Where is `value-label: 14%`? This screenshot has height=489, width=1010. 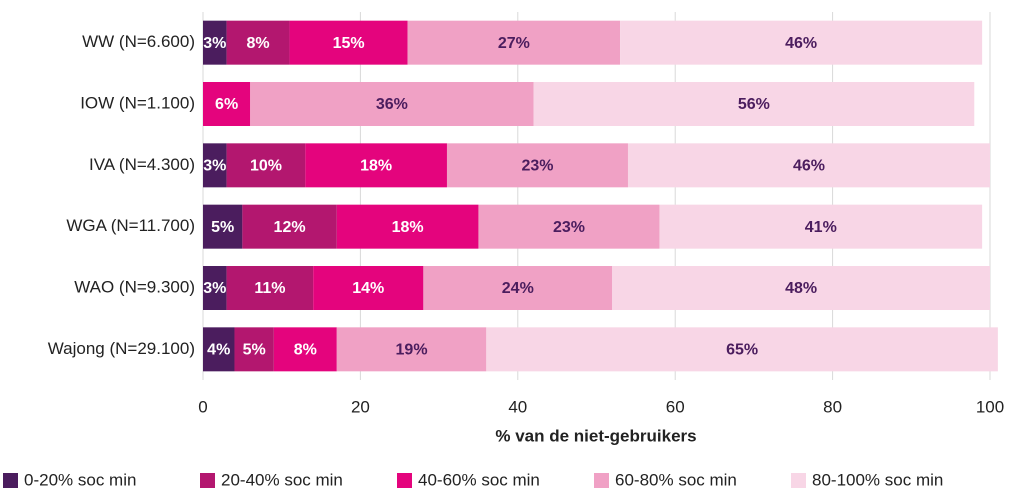
value-label: 14% is located at coordinates (368, 288).